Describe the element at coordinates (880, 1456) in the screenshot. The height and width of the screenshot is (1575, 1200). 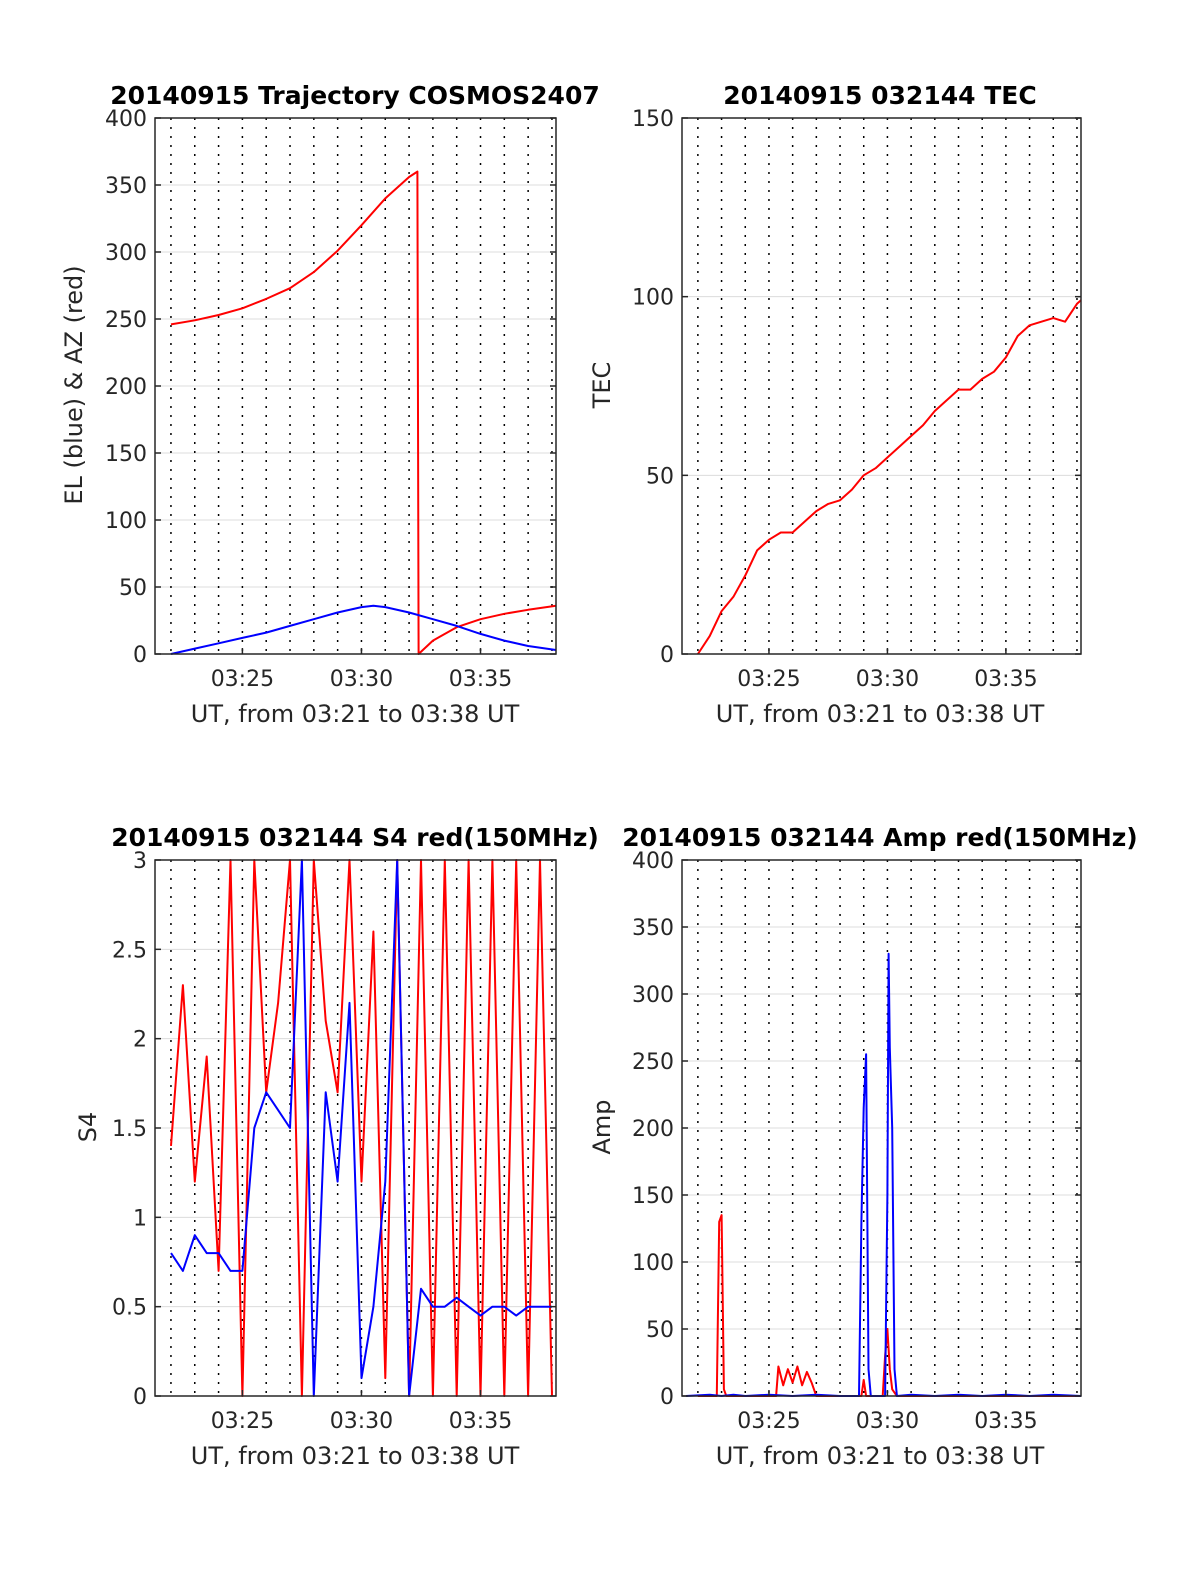
I see `amp-xlabel: UT, from 03:21 to 03:38 UT` at that location.